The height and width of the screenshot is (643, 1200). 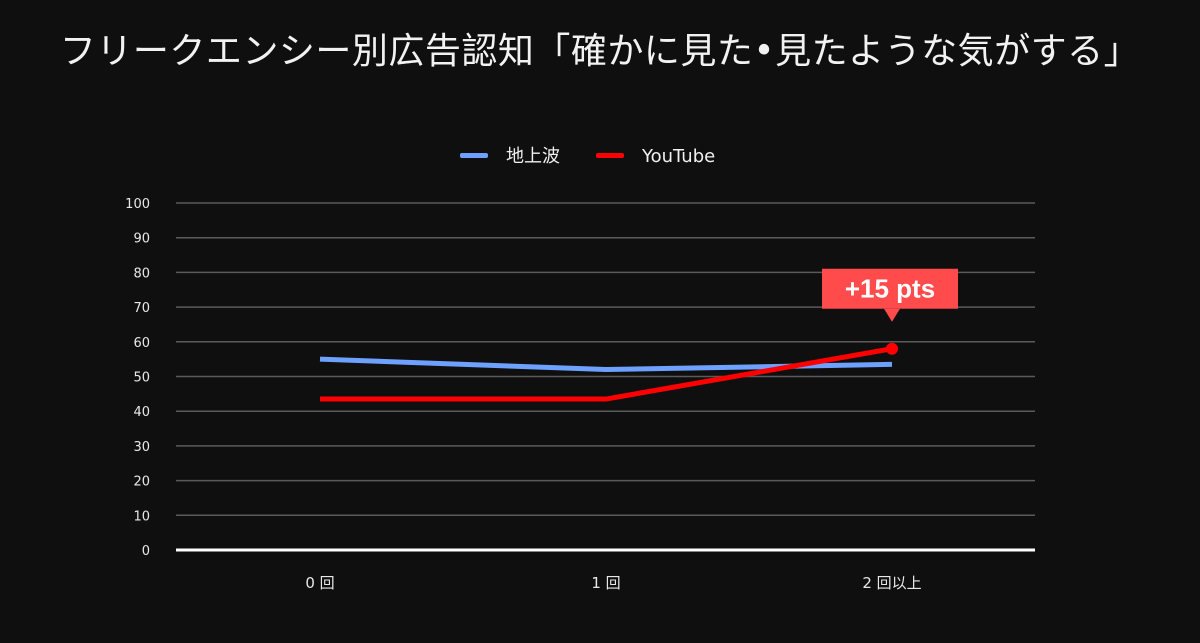 I want to click on y-tick-label: 90, so click(x=141, y=239).